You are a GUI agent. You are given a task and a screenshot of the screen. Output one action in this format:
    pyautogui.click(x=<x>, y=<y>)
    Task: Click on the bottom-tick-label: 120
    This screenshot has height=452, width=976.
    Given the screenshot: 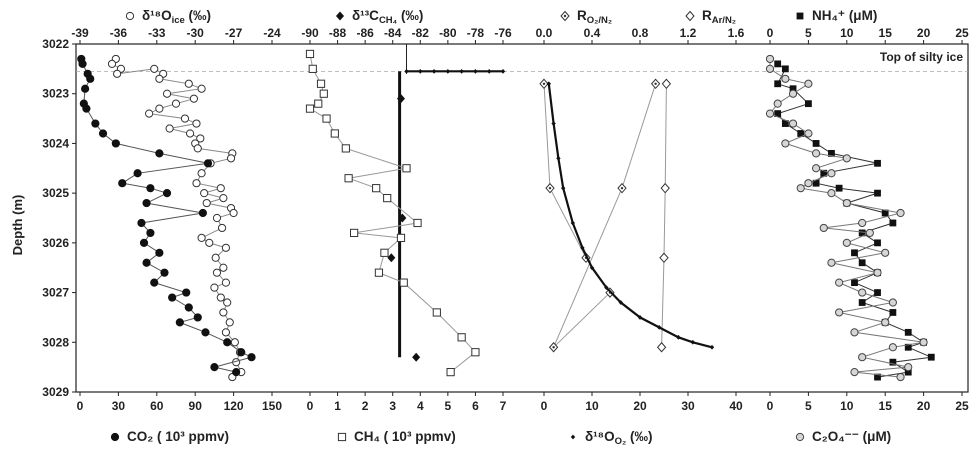 What is the action you would take?
    pyautogui.click(x=234, y=406)
    